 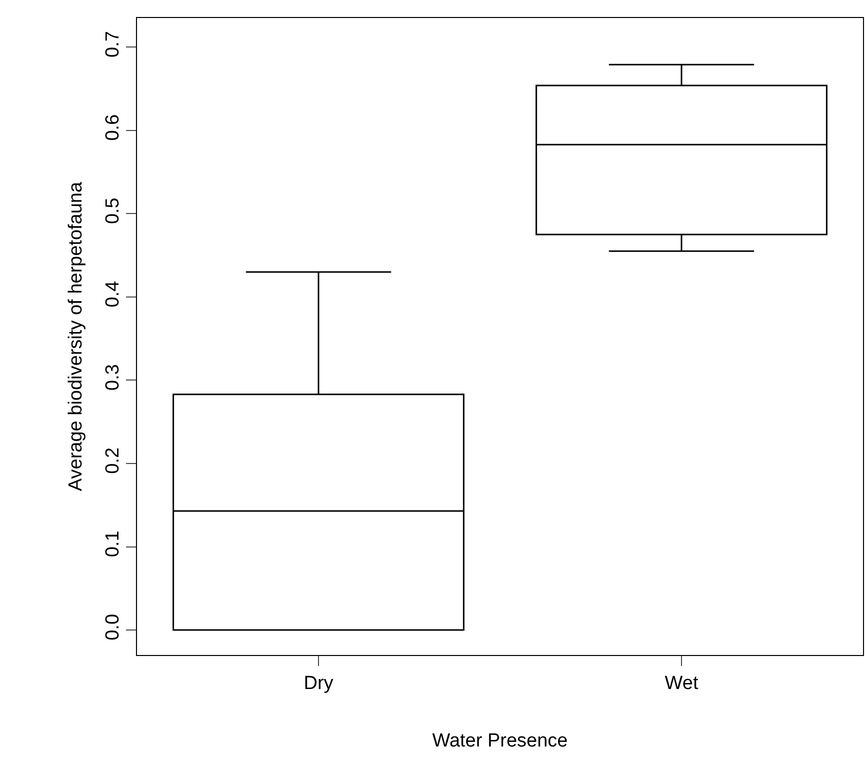 I want to click on y-tick-label: 0.0, so click(x=113, y=627).